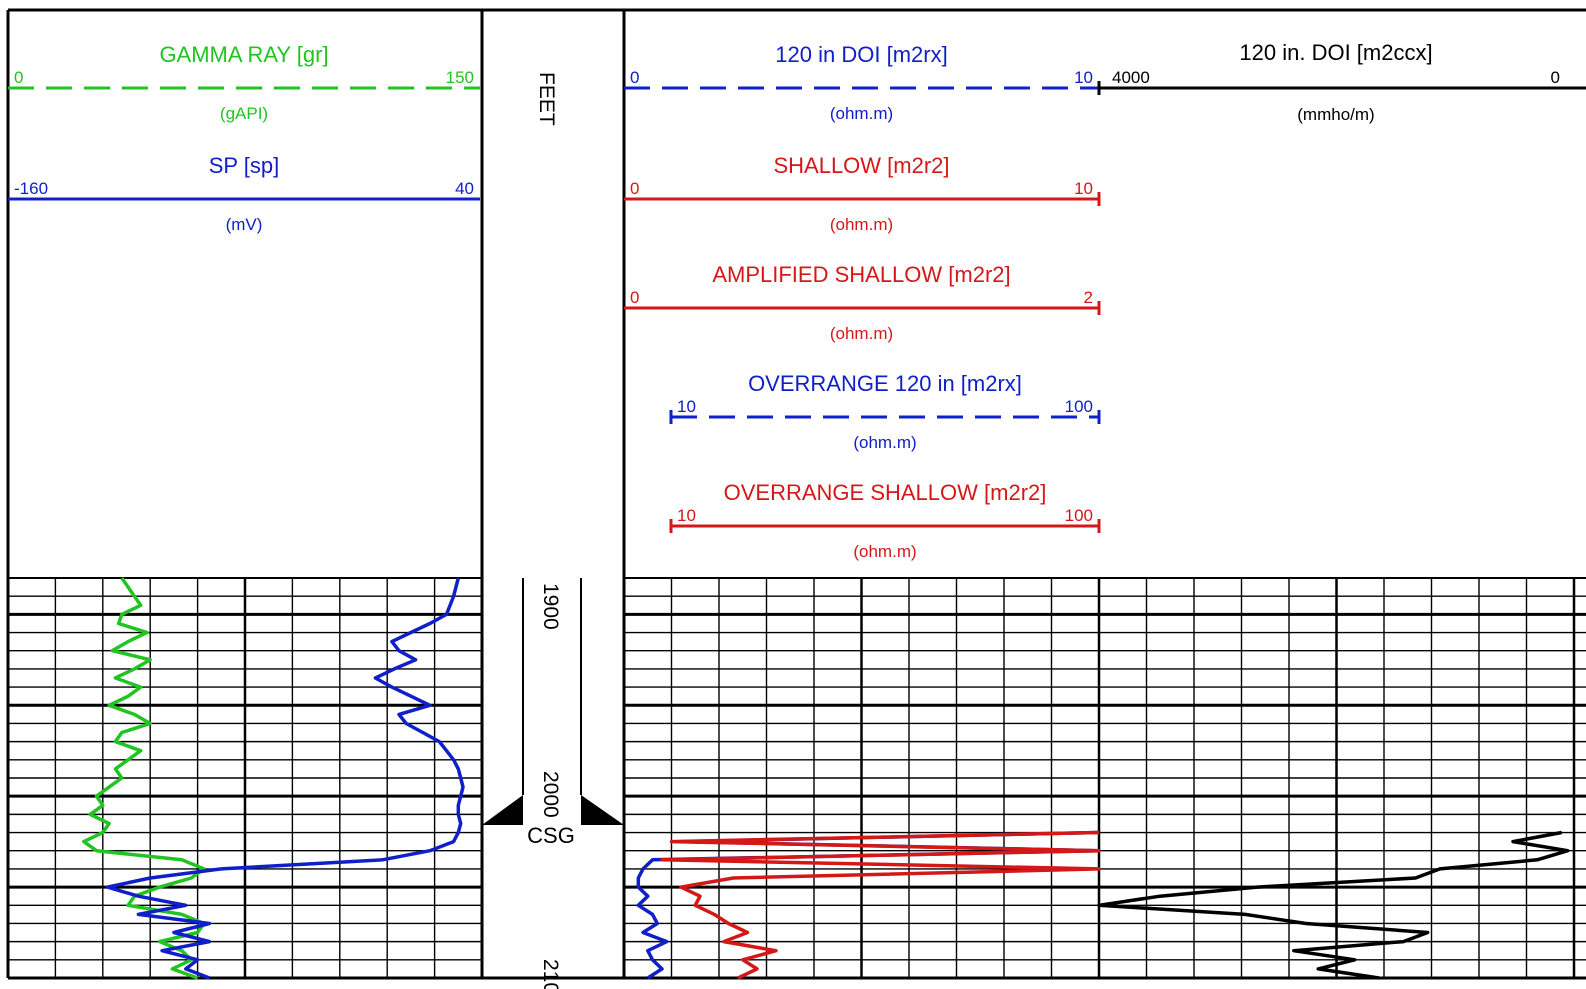 This screenshot has height=989, width=1586. I want to click on shallow-header-title: SHALLOW [m2r2], so click(861, 165).